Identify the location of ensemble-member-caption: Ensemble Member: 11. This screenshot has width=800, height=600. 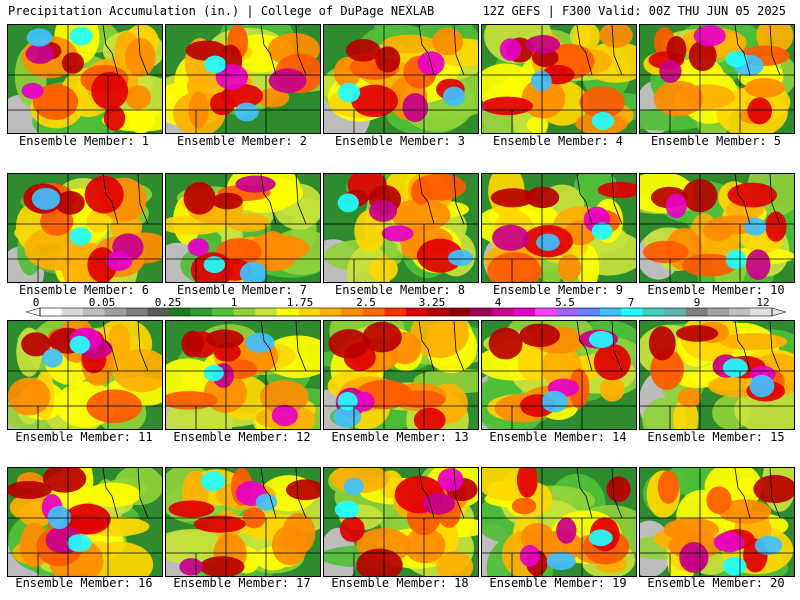
(84, 437).